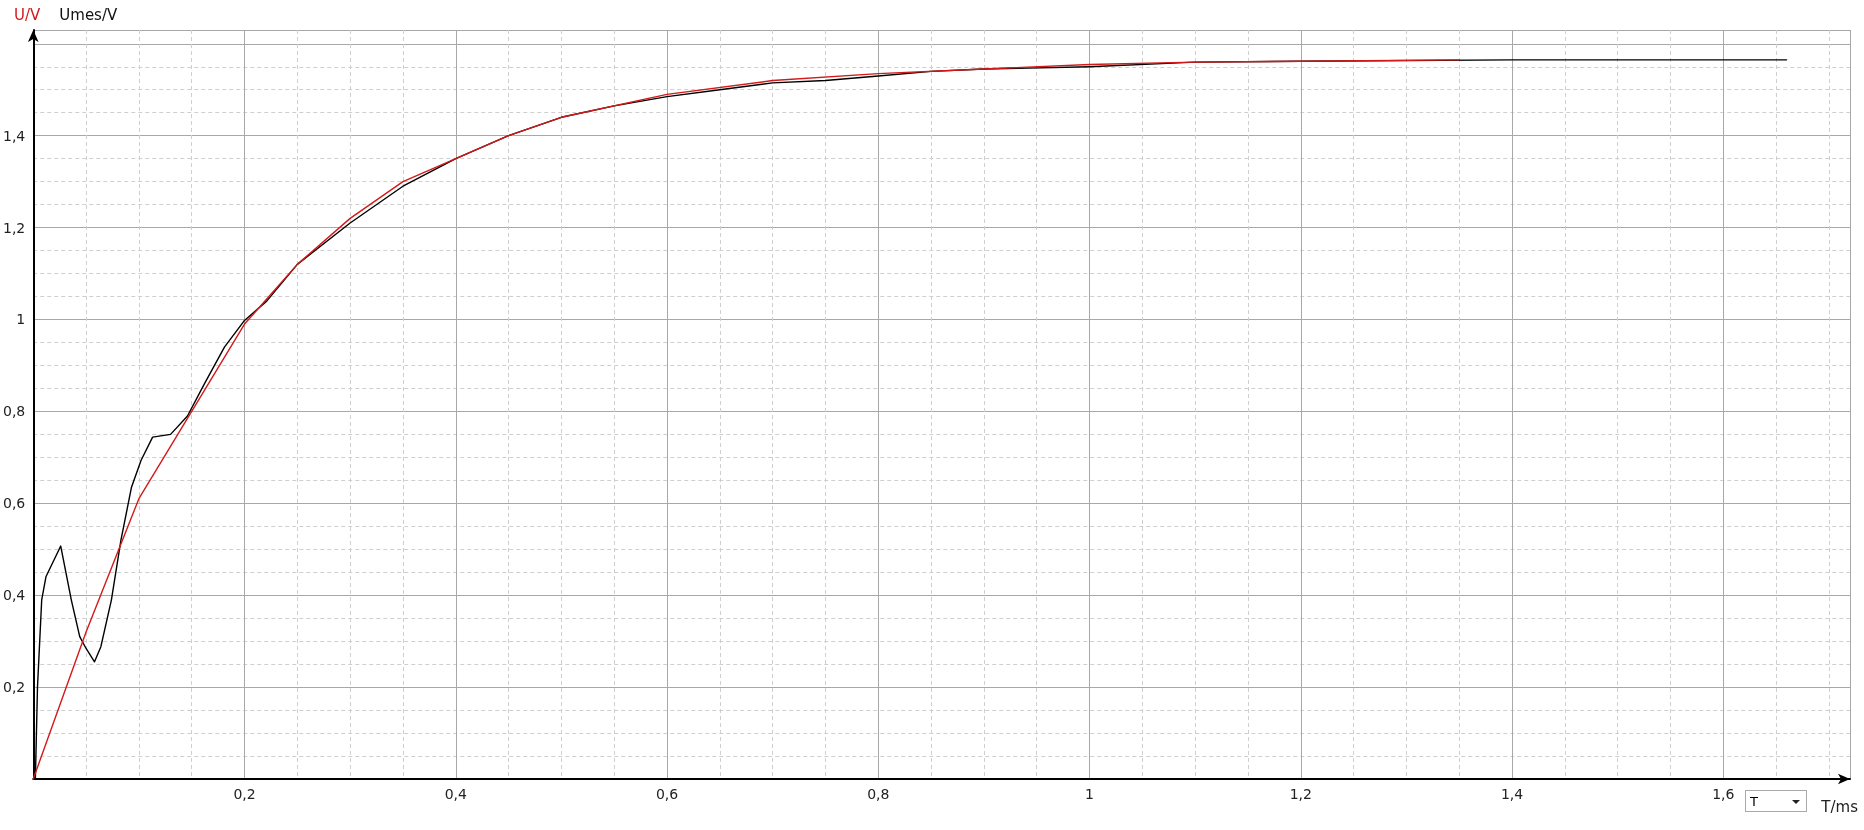  What do you see at coordinates (878, 794) in the screenshot?
I see `x-tick-label: 0,8` at bounding box center [878, 794].